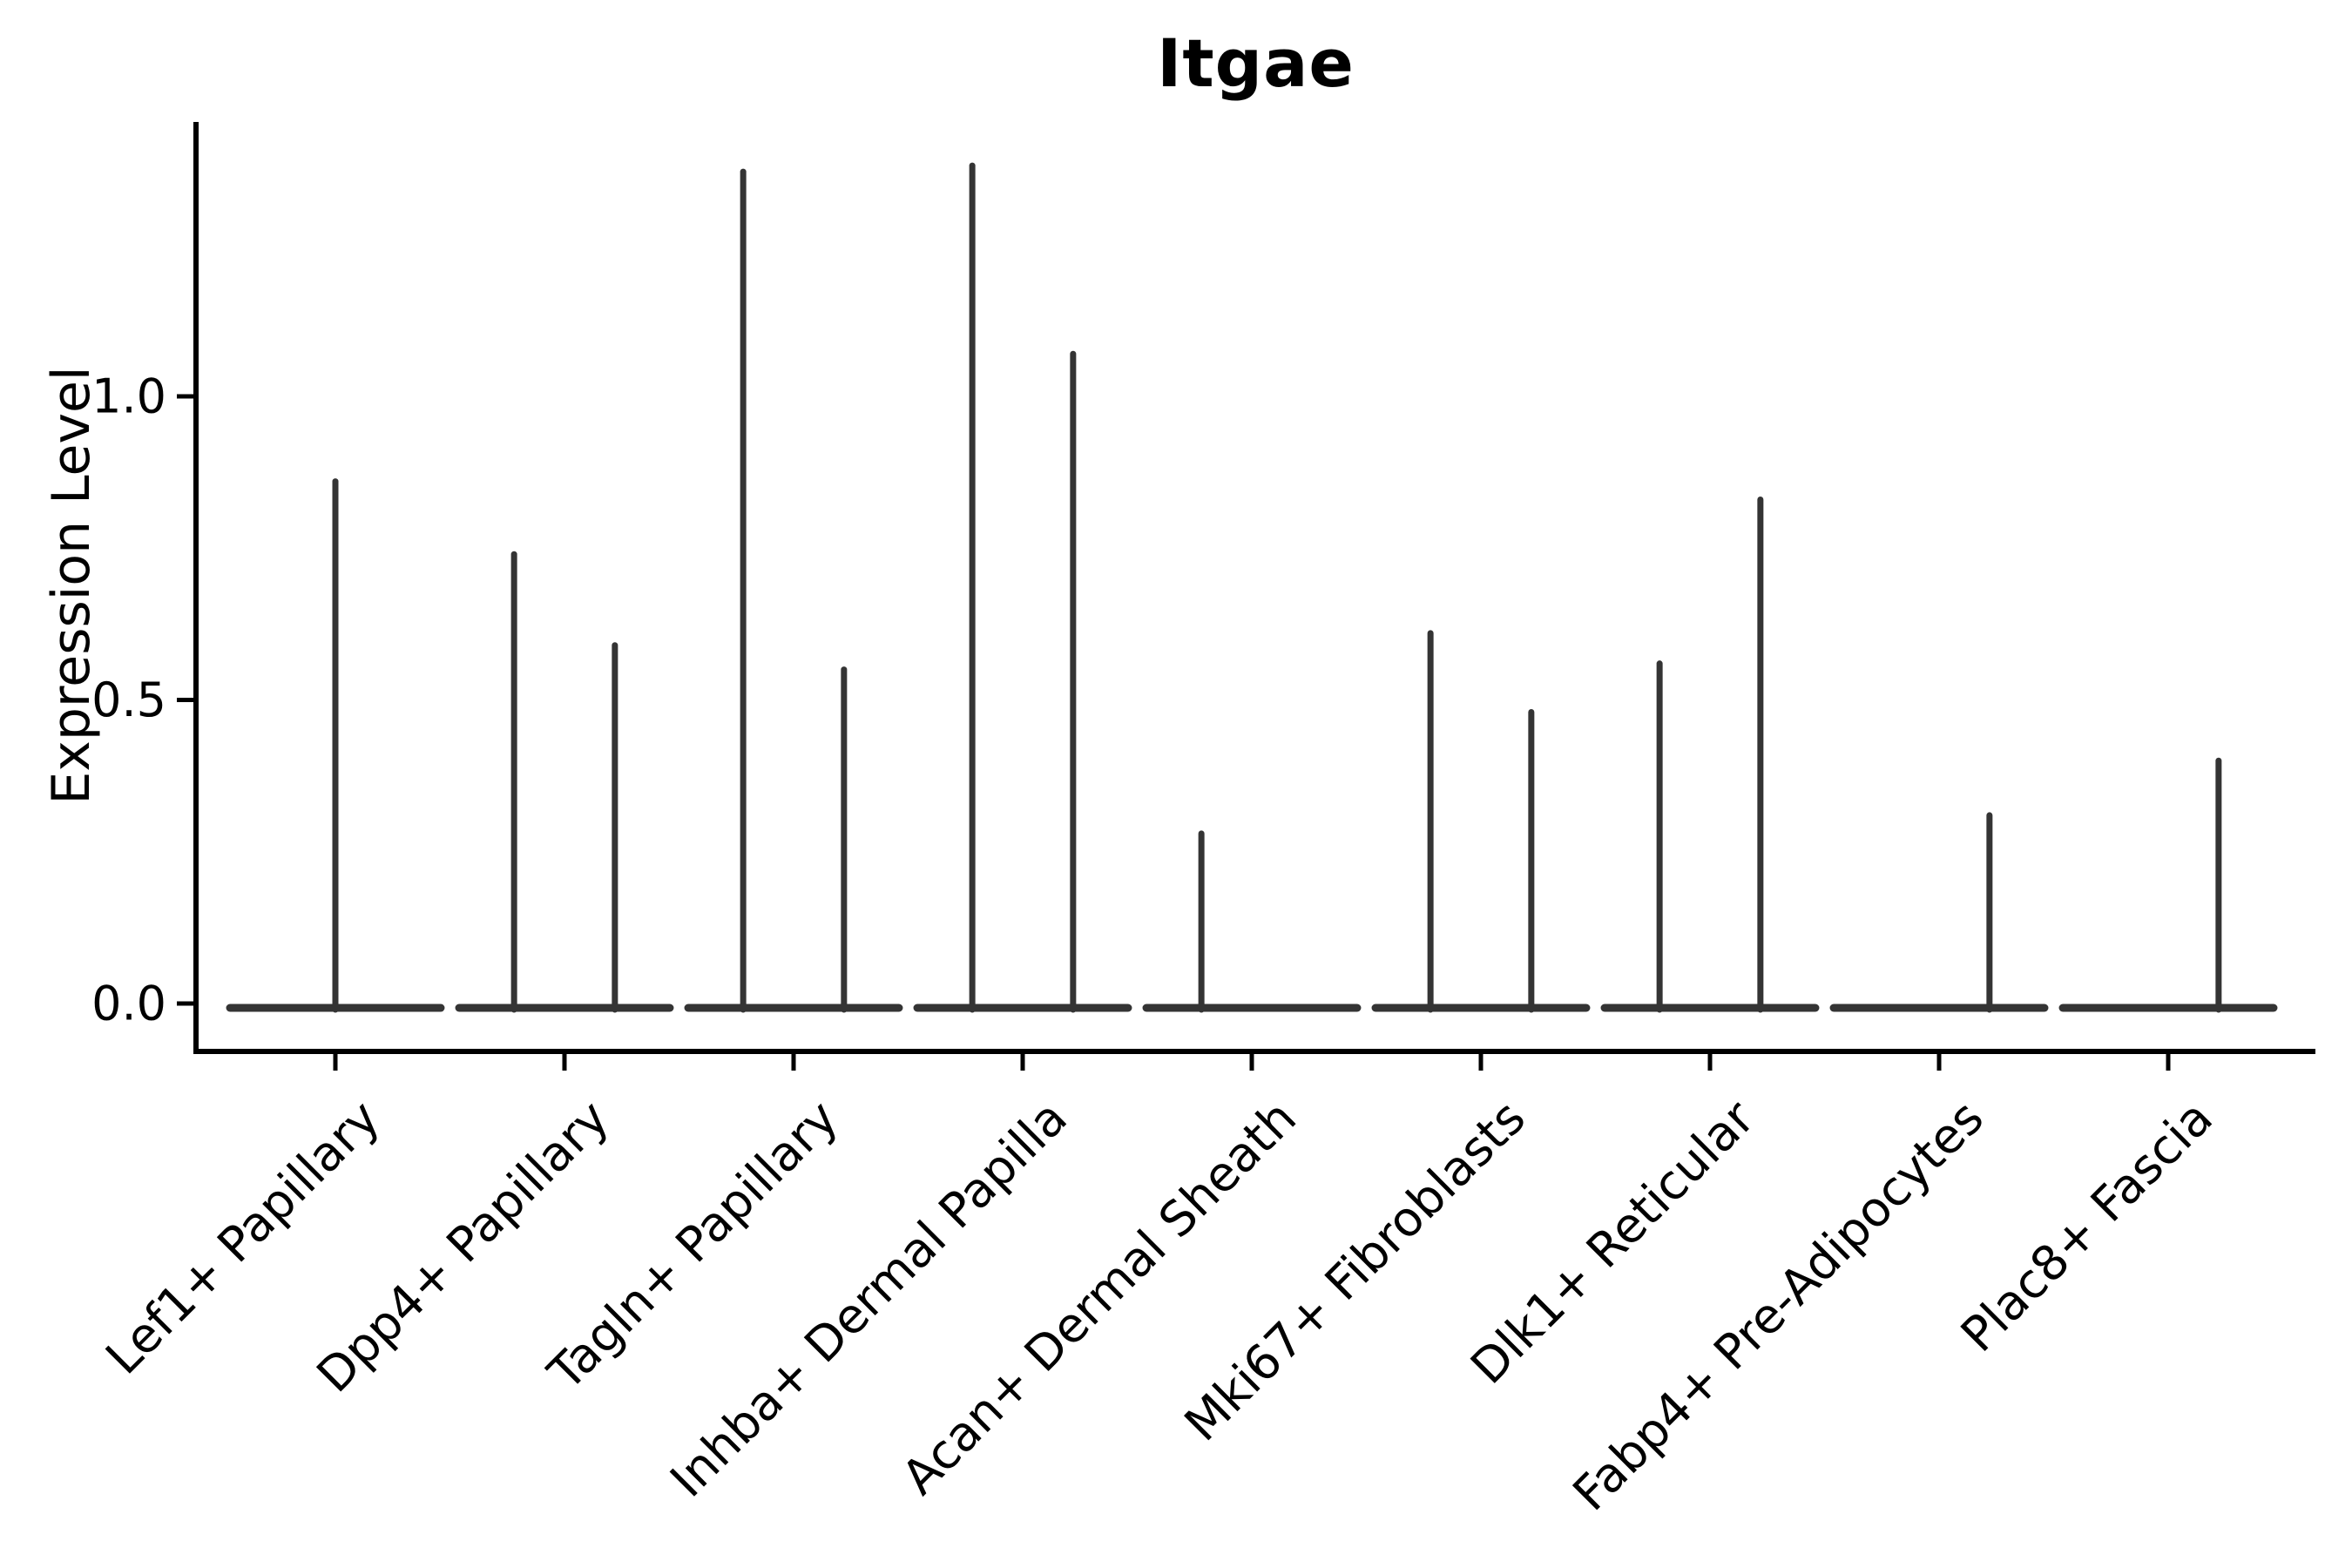 This screenshot has height=1568, width=2352. I want to click on x-tick-label: Inhba+ Dermal Papilla, so click(869, 1299).